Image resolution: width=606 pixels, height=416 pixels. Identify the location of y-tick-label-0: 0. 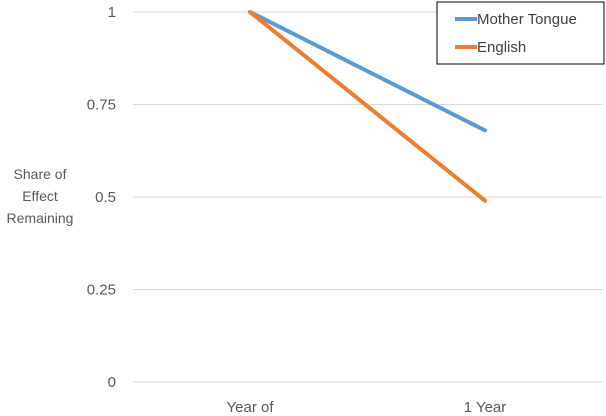
(112, 382).